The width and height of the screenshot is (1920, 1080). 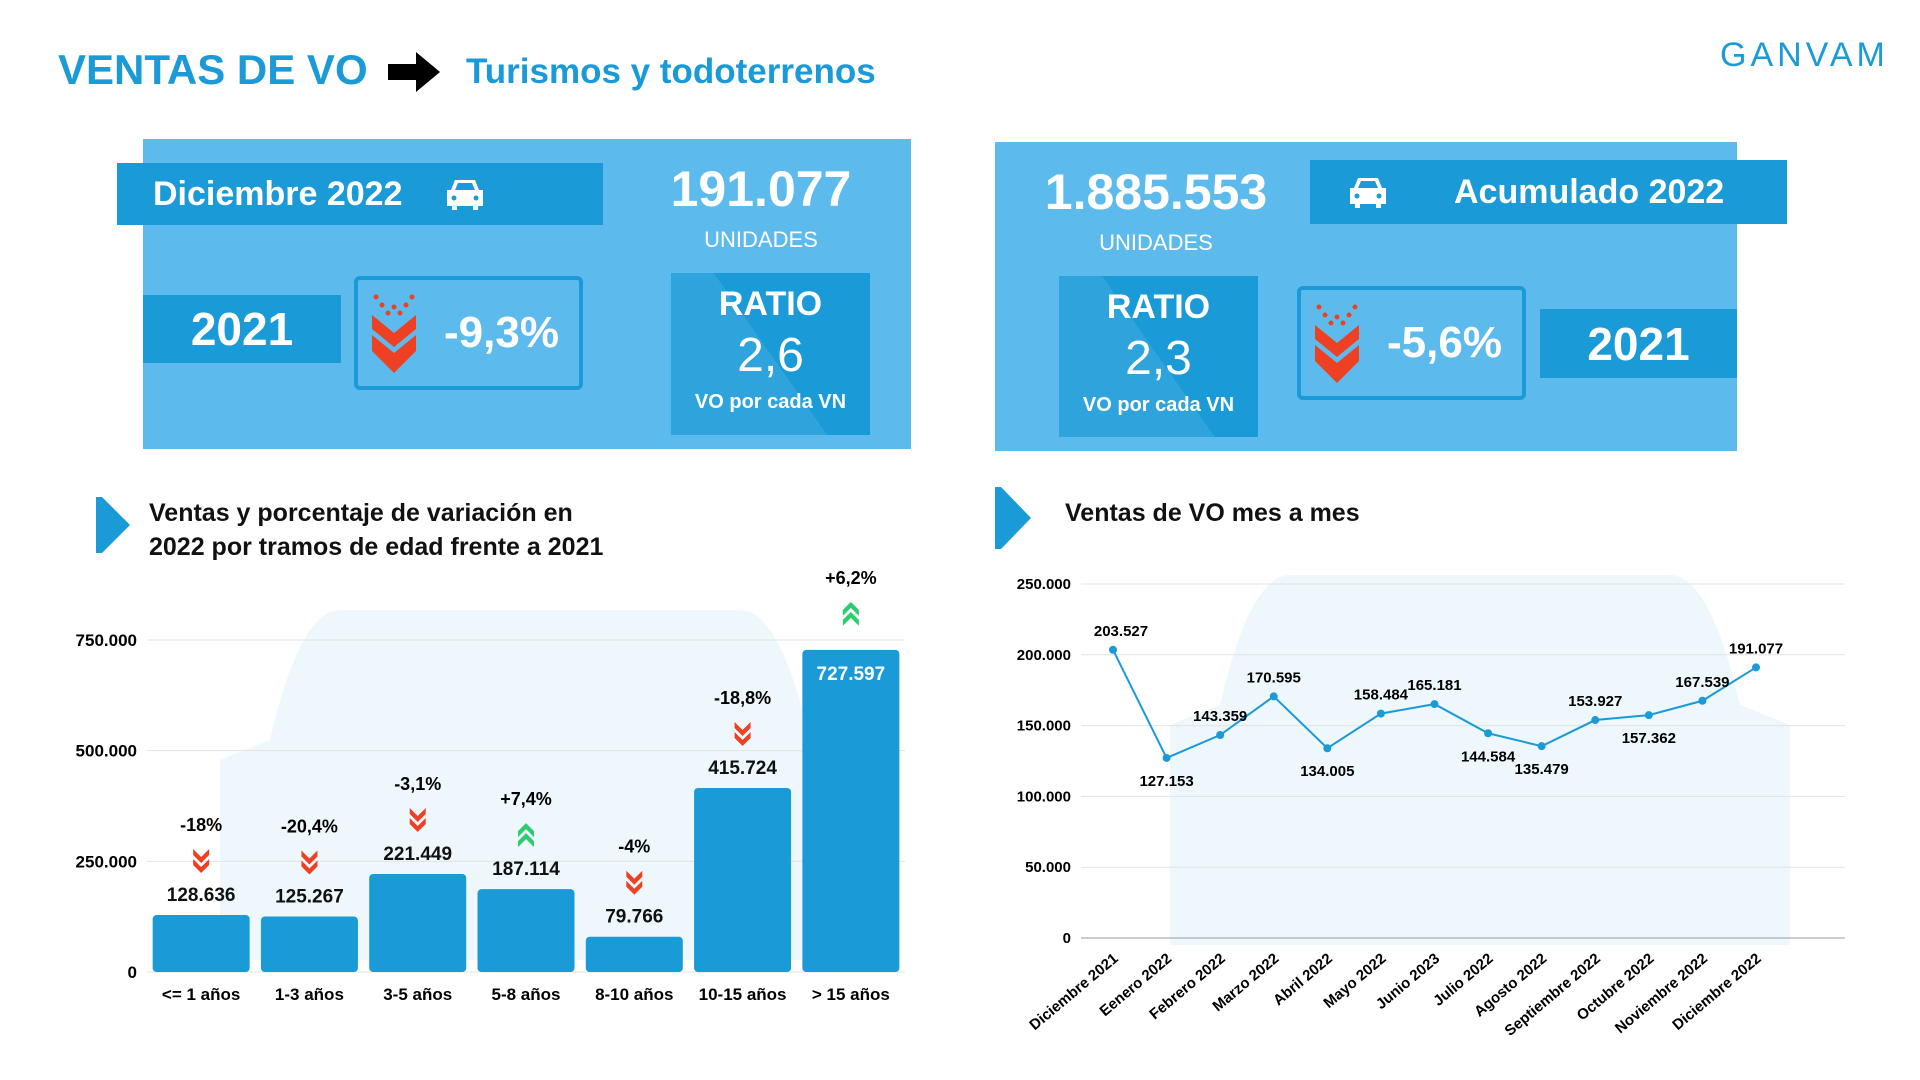 I want to click on data-label: 165.181, so click(x=1434, y=685).